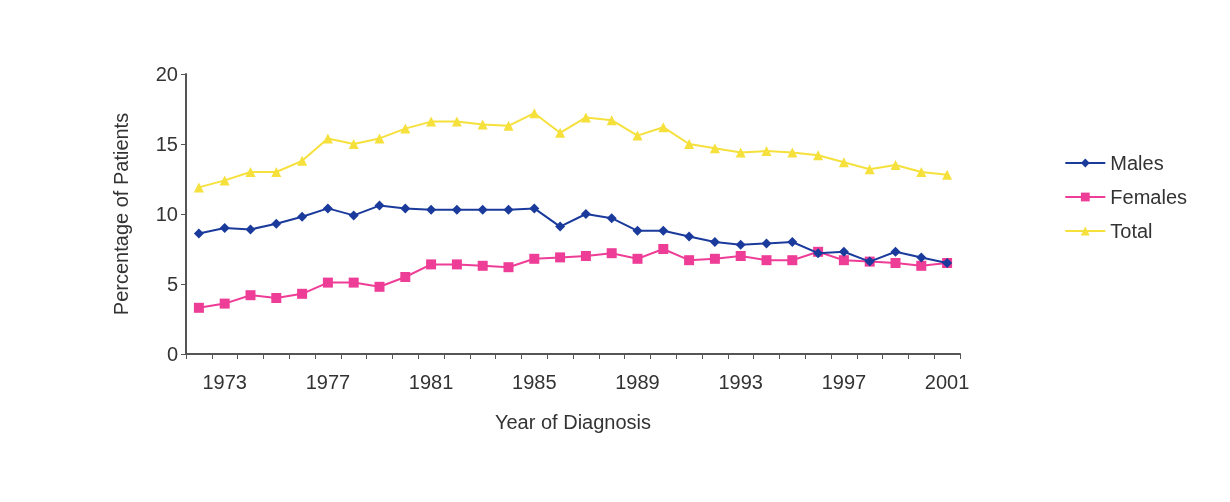  I want to click on y-tick-label: 15, so click(166, 144).